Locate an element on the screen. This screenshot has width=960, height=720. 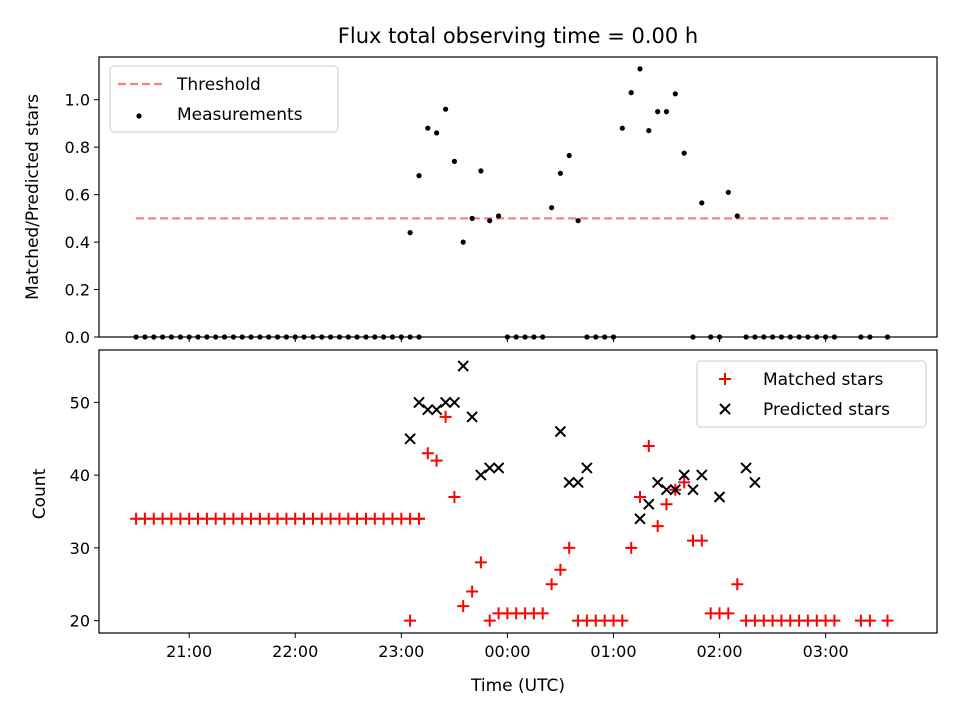
top-y-tick-label: 0.6 is located at coordinates (77, 195).